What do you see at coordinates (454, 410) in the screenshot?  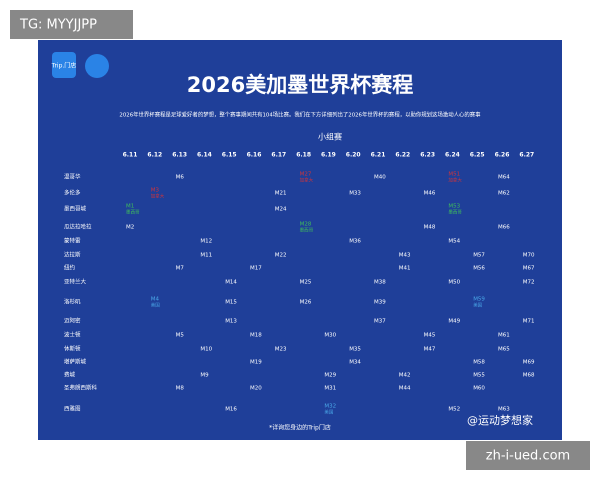 I see `match: M52` at bounding box center [454, 410].